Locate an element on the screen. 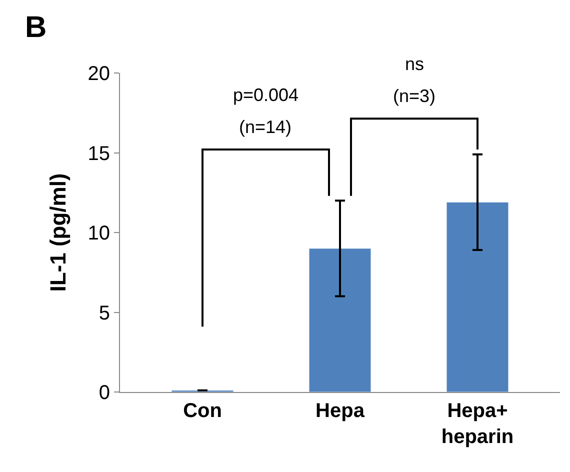 The image size is (570, 472). x-tick-label: Con is located at coordinates (202, 411).